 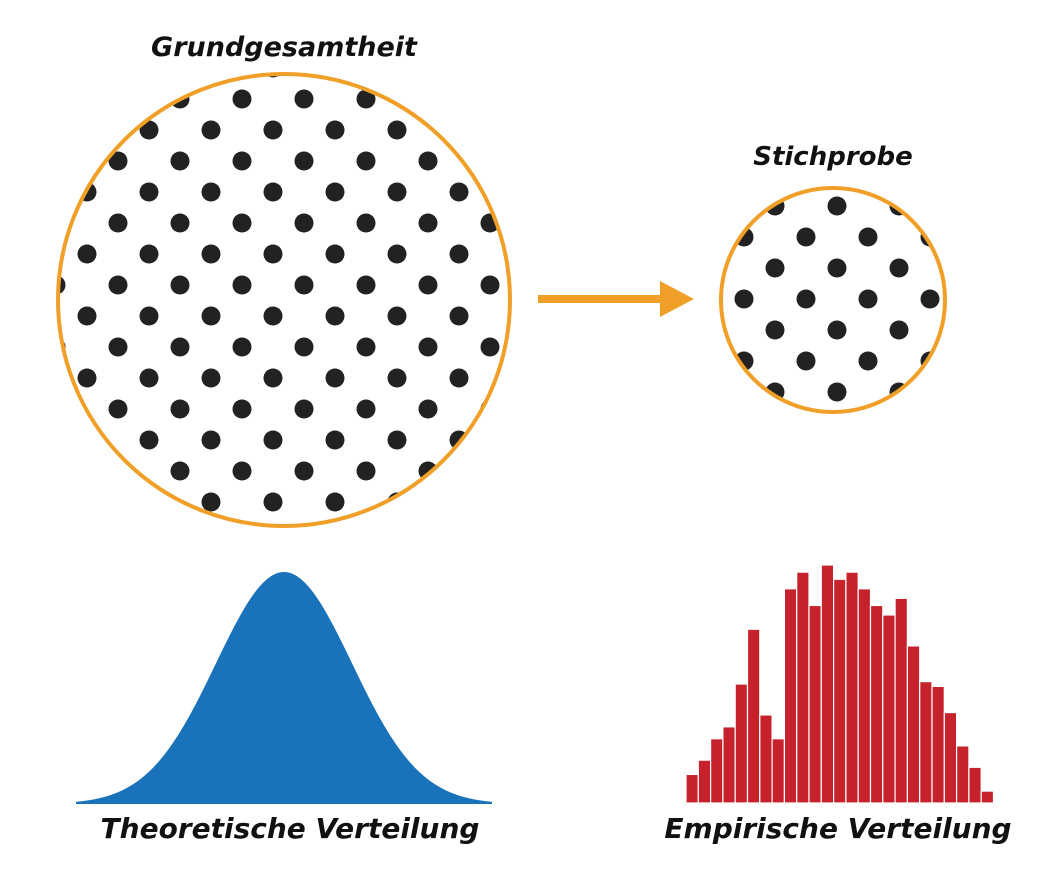 What do you see at coordinates (837, 828) in the screenshot?
I see `empirical-distribution-label: Empirische Verteilung` at bounding box center [837, 828].